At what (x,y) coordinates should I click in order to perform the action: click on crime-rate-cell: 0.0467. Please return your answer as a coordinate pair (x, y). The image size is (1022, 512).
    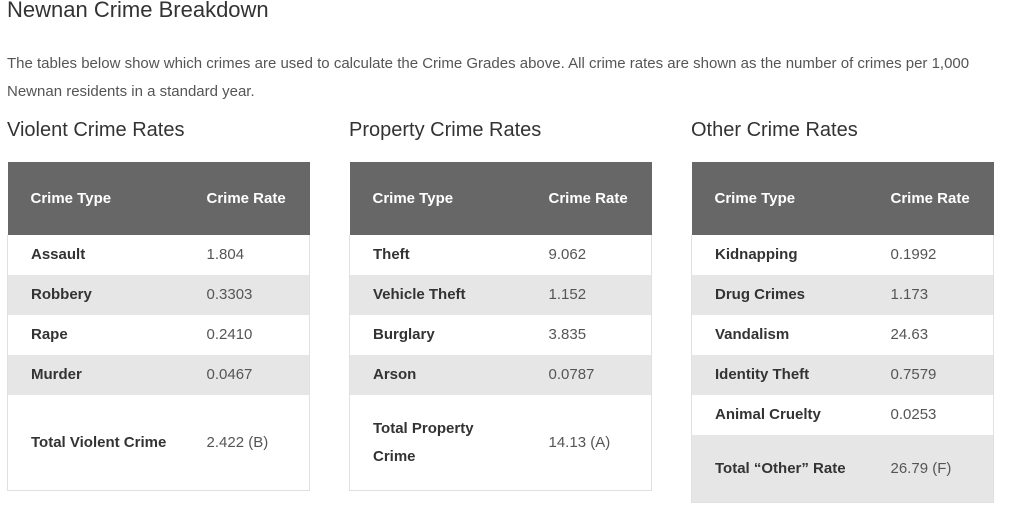
    Looking at the image, I should click on (246, 375).